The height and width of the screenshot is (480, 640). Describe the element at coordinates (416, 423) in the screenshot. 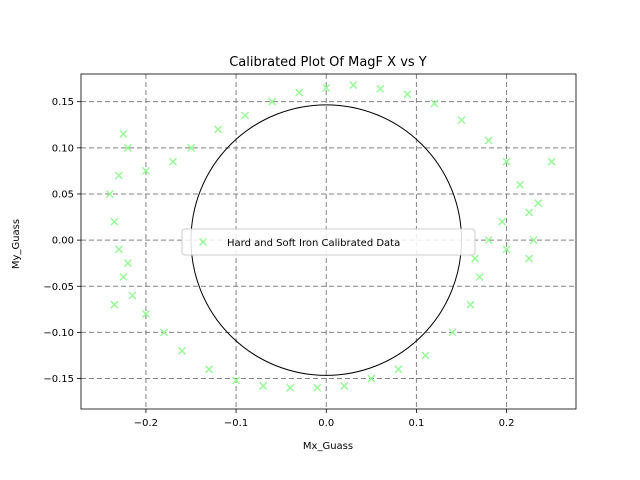

I see `x-tick-label: 0.1` at that location.